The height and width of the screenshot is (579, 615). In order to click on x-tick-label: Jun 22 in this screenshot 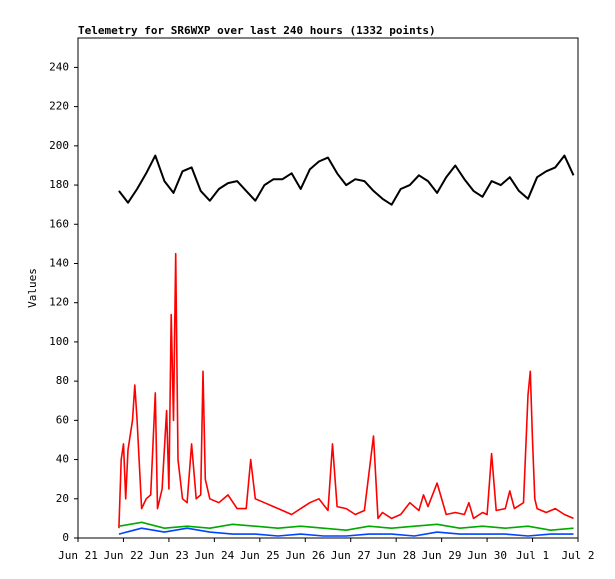, I will do `click(124, 555)`.